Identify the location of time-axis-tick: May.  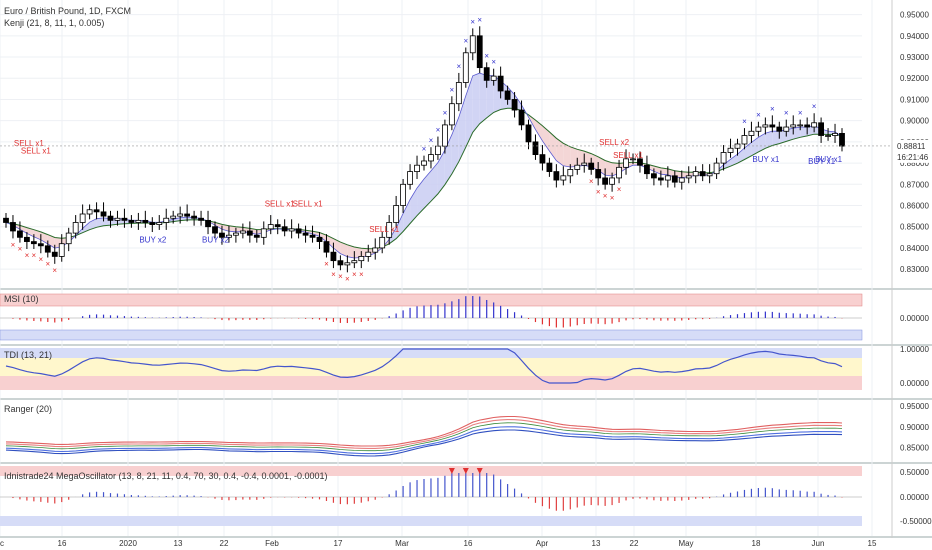
(685, 543).